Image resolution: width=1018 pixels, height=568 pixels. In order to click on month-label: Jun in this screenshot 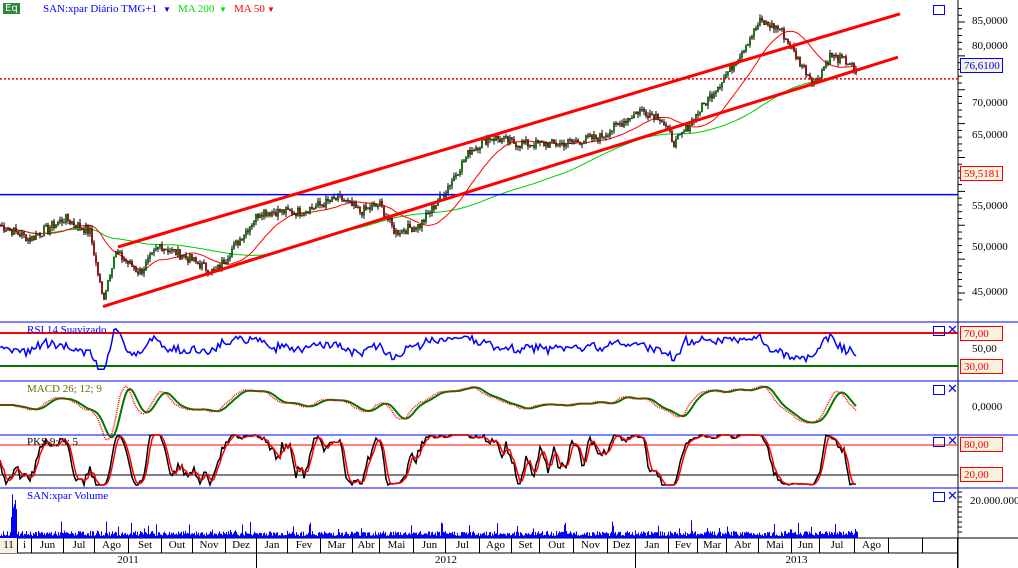, I will do `click(806, 545)`.